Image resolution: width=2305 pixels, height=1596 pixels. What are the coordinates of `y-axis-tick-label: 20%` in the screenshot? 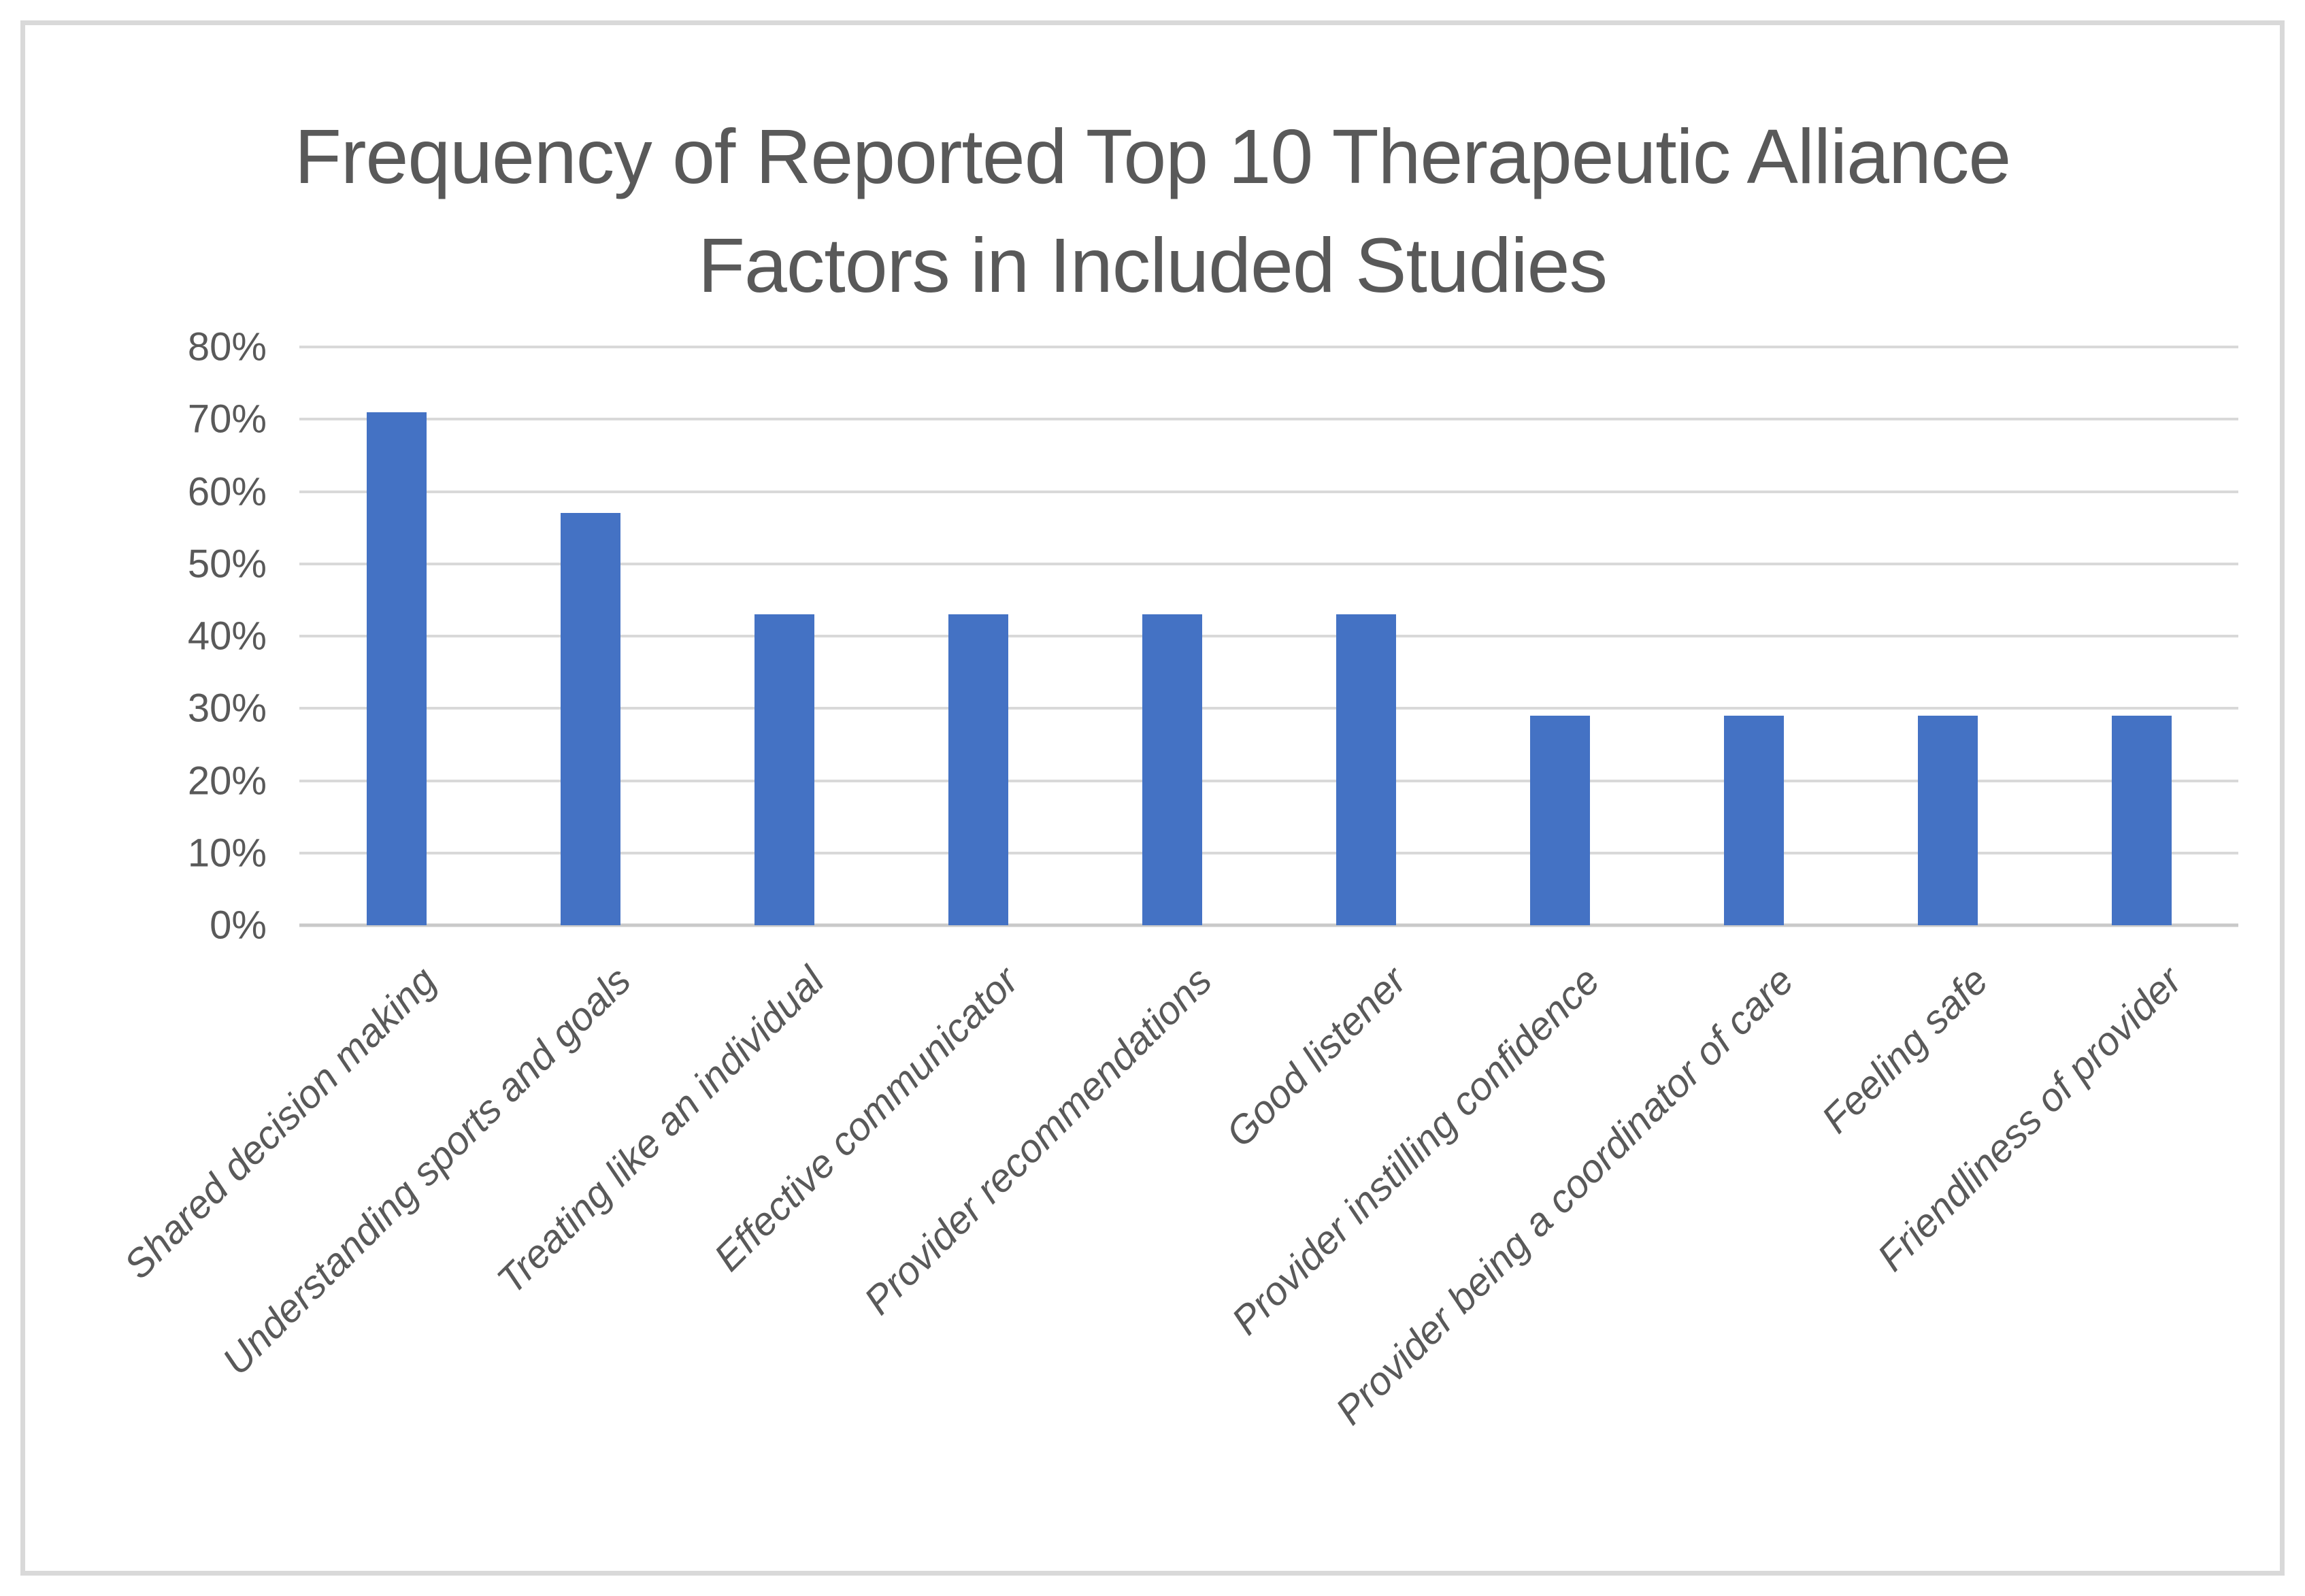 It's located at (227, 781).